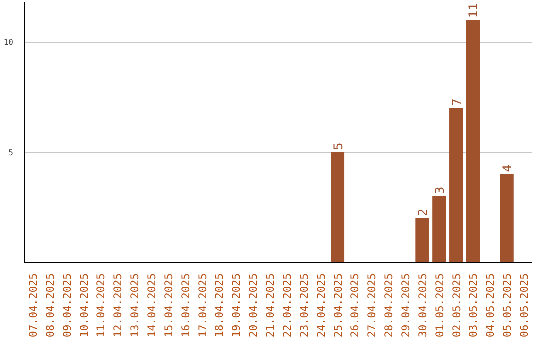 The width and height of the screenshot is (540, 340). Describe the element at coordinates (118, 306) in the screenshot. I see `x-tick-label: 12.04.2025` at that location.